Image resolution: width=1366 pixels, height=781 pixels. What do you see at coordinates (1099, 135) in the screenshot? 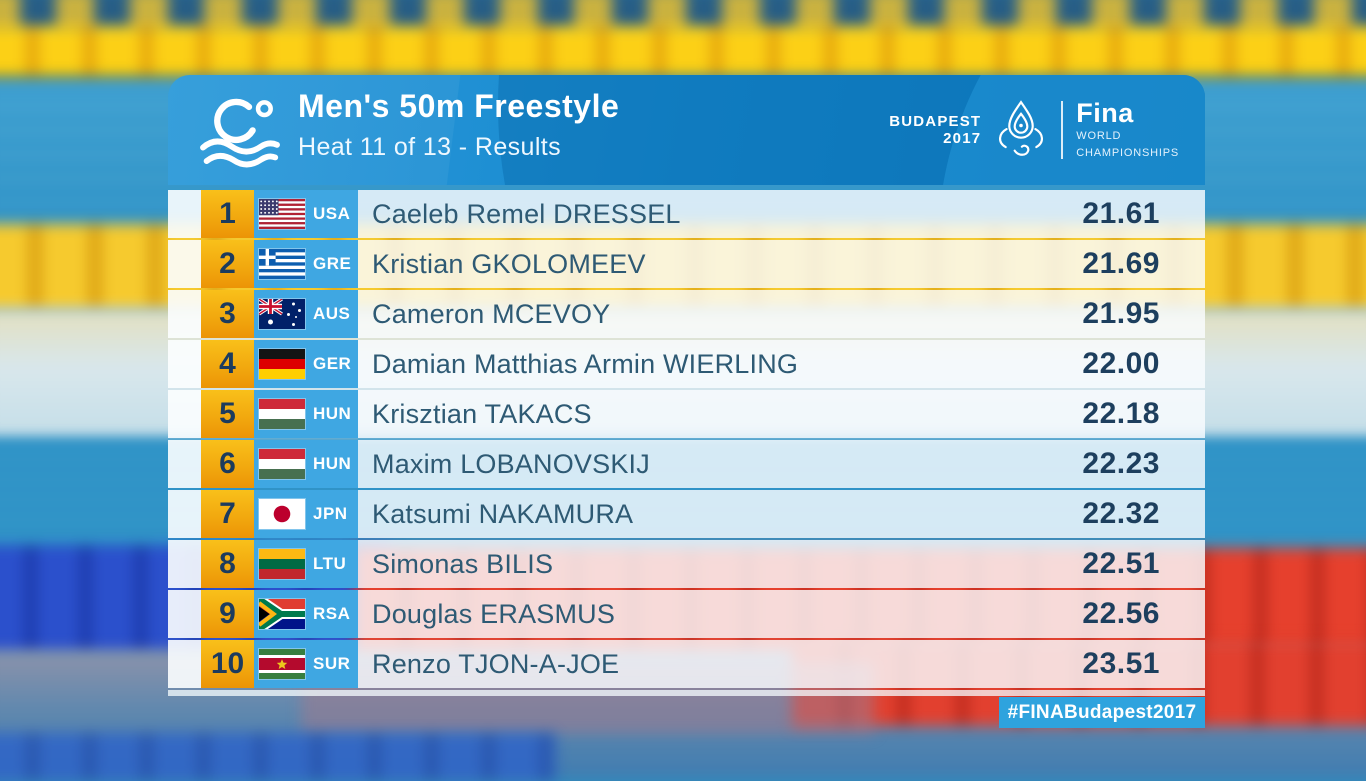
I see `fina-world: WORLD` at bounding box center [1099, 135].